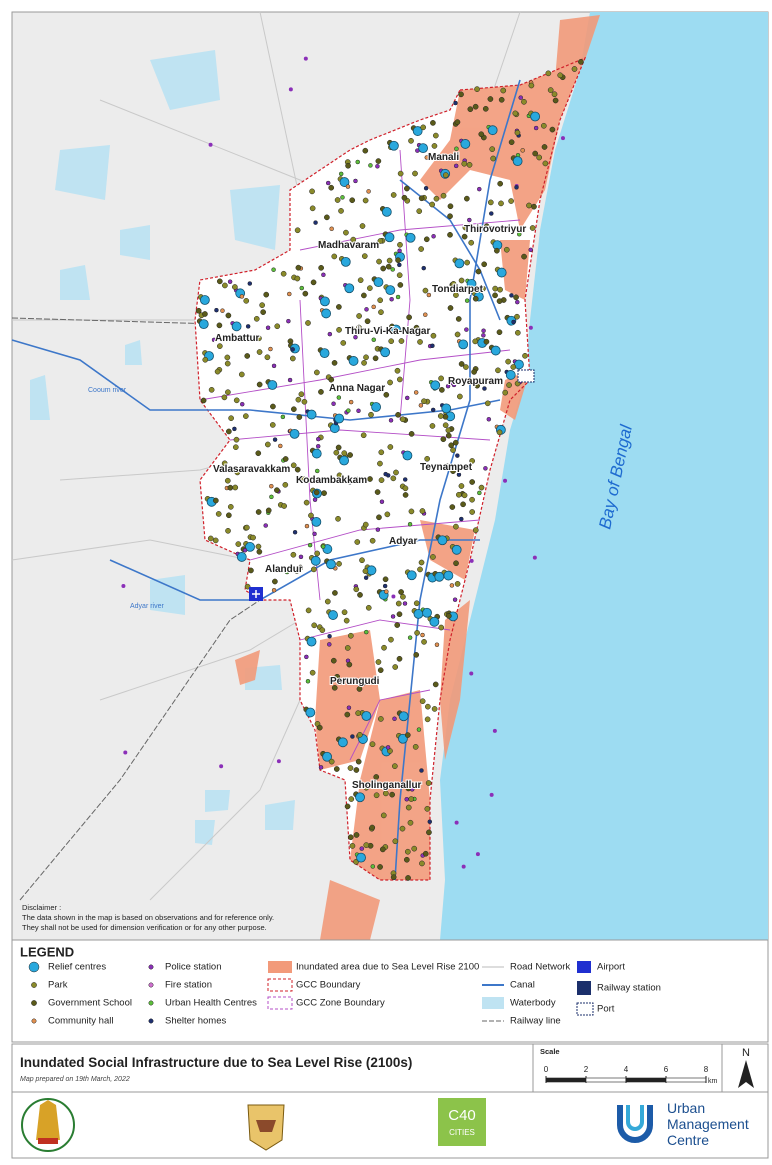  What do you see at coordinates (355, 681) in the screenshot?
I see `place-label: Perungudi` at bounding box center [355, 681].